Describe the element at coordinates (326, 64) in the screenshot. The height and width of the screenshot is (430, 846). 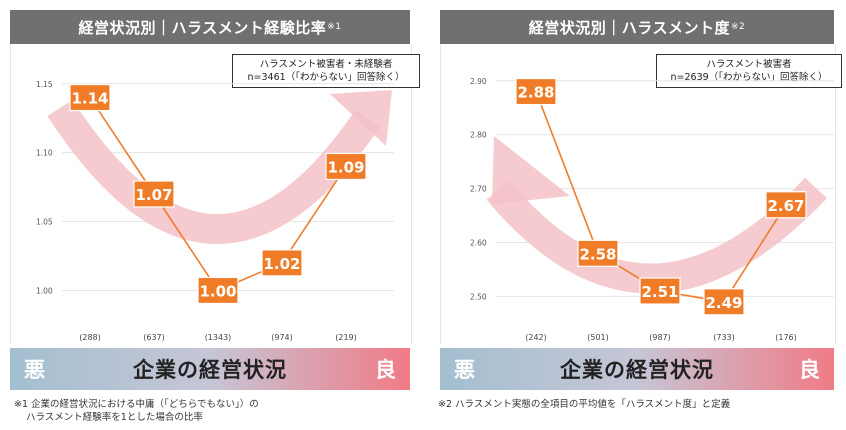
I see `left-legend-line1: ハラスメント被害者・未経験者` at that location.